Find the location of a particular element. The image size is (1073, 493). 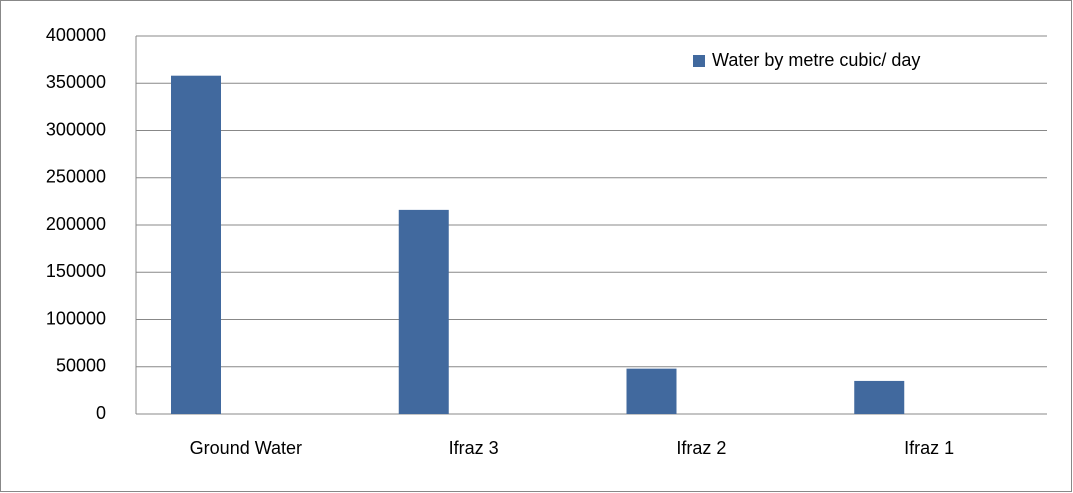

y-tick-label: 0 is located at coordinates (101, 413).